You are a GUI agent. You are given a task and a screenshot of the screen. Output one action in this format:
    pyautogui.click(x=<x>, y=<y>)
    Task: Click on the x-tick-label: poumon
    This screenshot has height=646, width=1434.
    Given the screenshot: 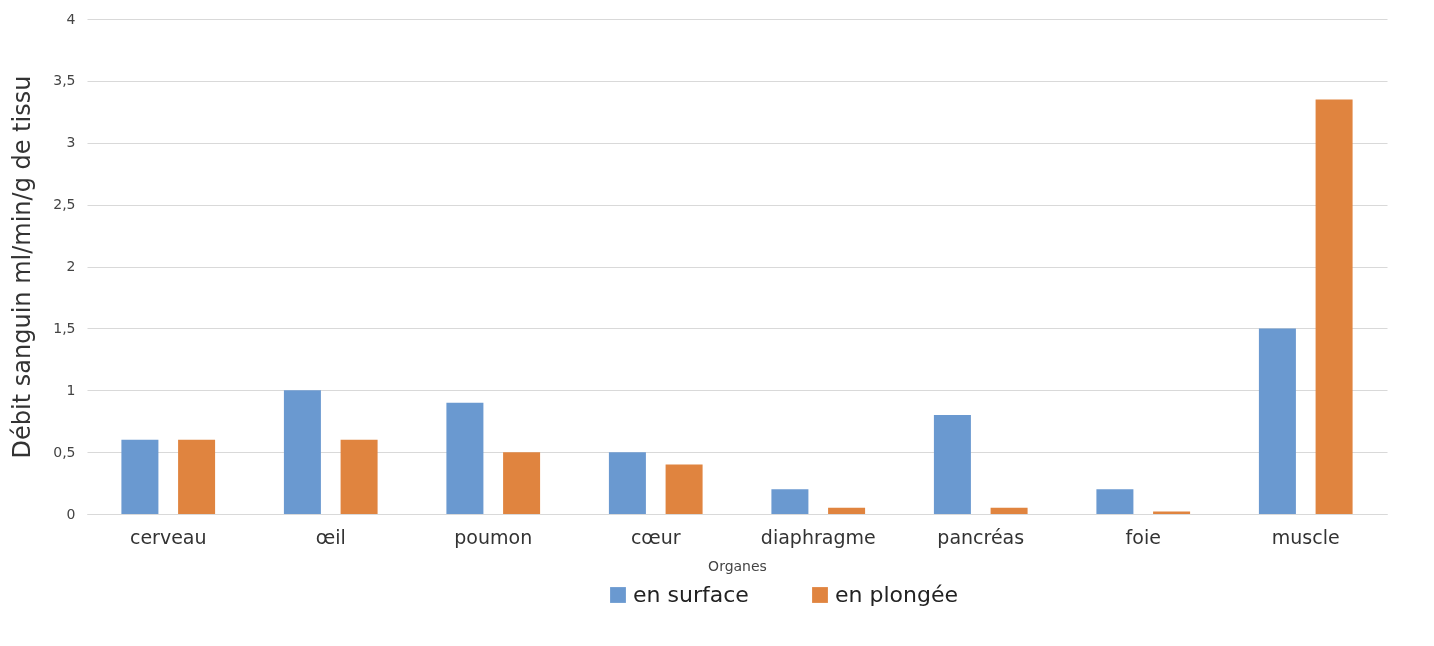 What is the action you would take?
    pyautogui.click(x=493, y=536)
    